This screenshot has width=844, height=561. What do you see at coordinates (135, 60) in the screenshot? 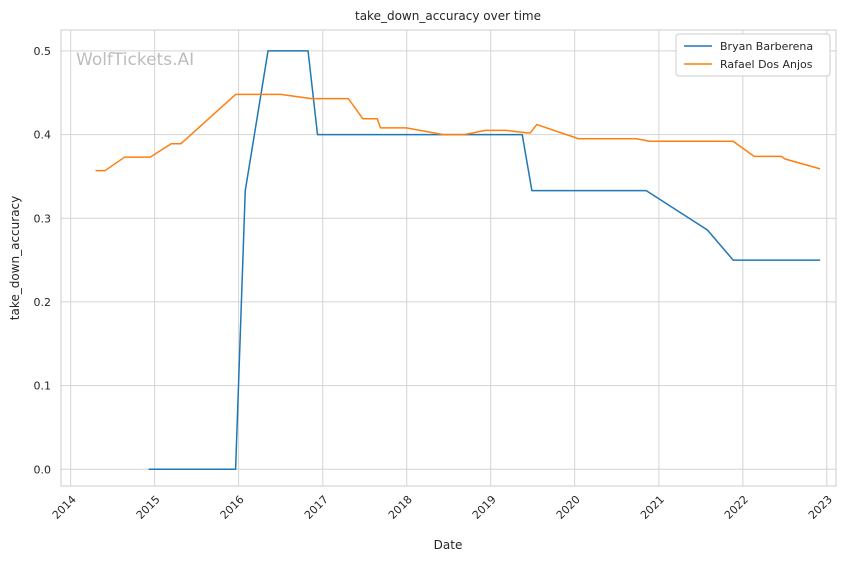
I see `watermark: WolfTickets.AI` at bounding box center [135, 60].